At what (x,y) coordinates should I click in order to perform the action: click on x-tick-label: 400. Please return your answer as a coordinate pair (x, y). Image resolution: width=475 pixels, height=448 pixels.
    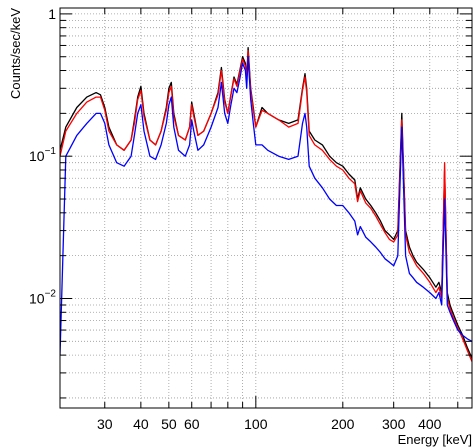
    Looking at the image, I should click on (430, 424).